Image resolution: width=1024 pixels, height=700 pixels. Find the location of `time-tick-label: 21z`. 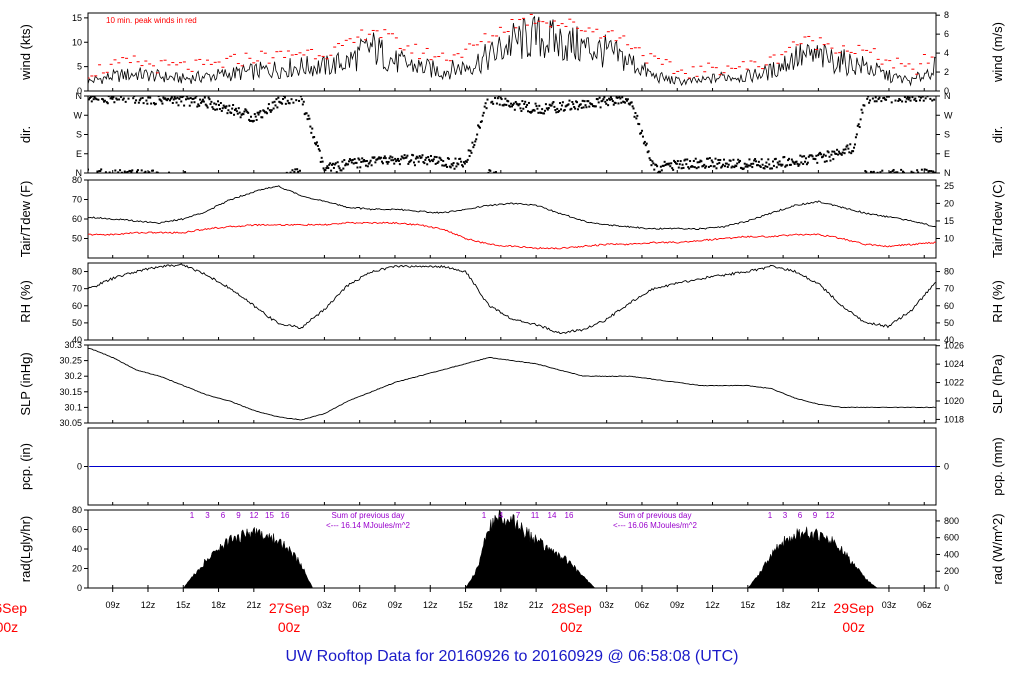

time-tick-label: 21z is located at coordinates (818, 605).